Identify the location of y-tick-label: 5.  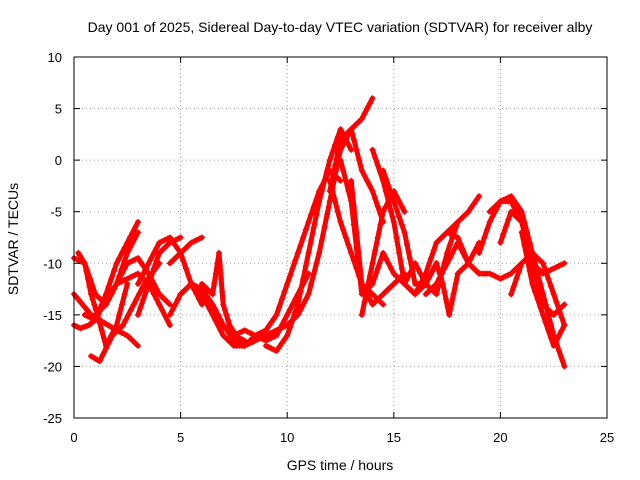
(58, 109).